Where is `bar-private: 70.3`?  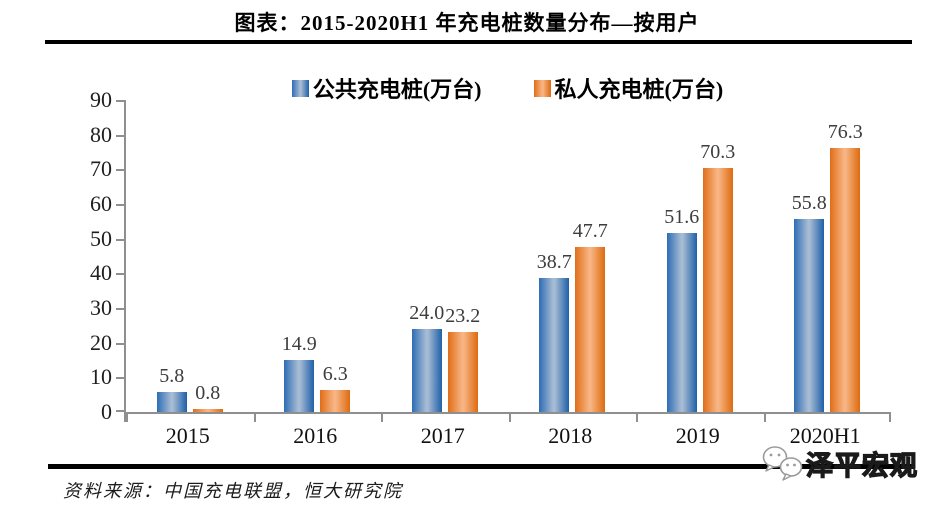
bar-private: 70.3 is located at coordinates (717, 276).